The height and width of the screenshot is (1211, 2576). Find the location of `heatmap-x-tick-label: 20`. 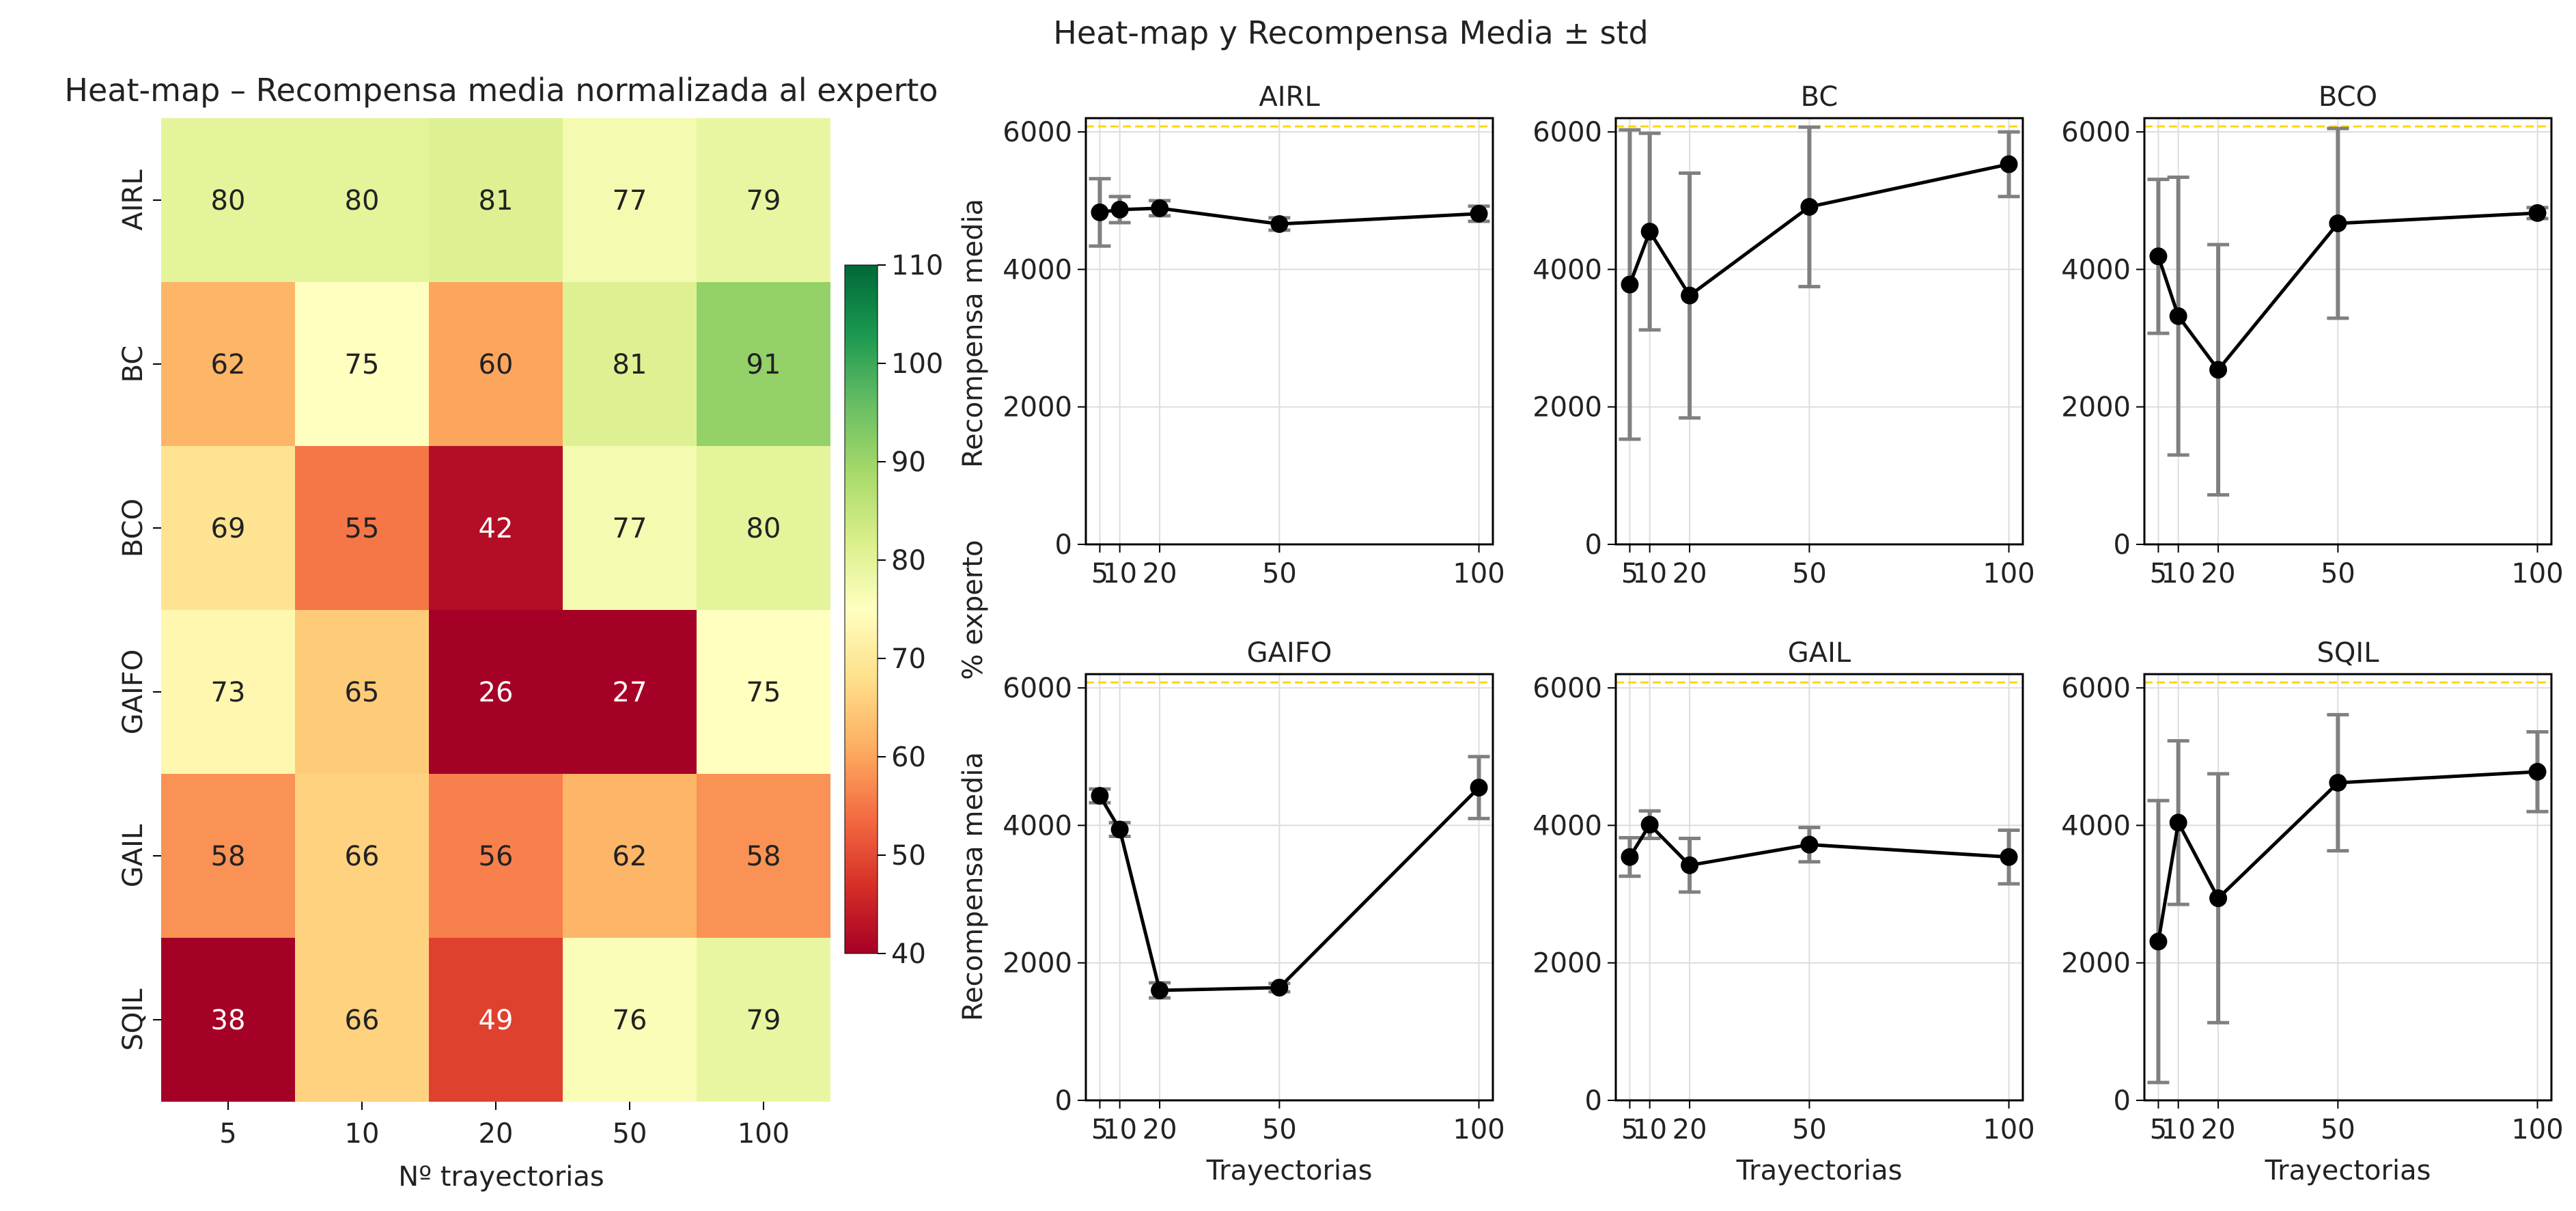

heatmap-x-tick-label: 20 is located at coordinates (496, 1134).